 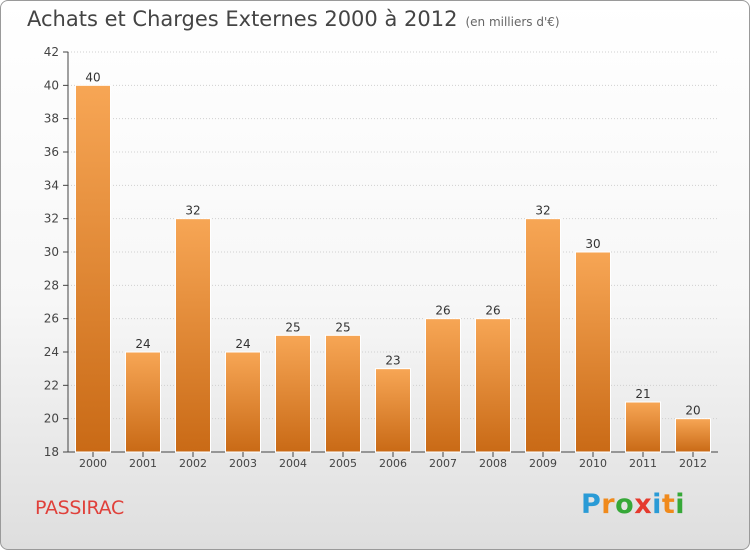 I want to click on logo-letter: x, so click(x=643, y=504).